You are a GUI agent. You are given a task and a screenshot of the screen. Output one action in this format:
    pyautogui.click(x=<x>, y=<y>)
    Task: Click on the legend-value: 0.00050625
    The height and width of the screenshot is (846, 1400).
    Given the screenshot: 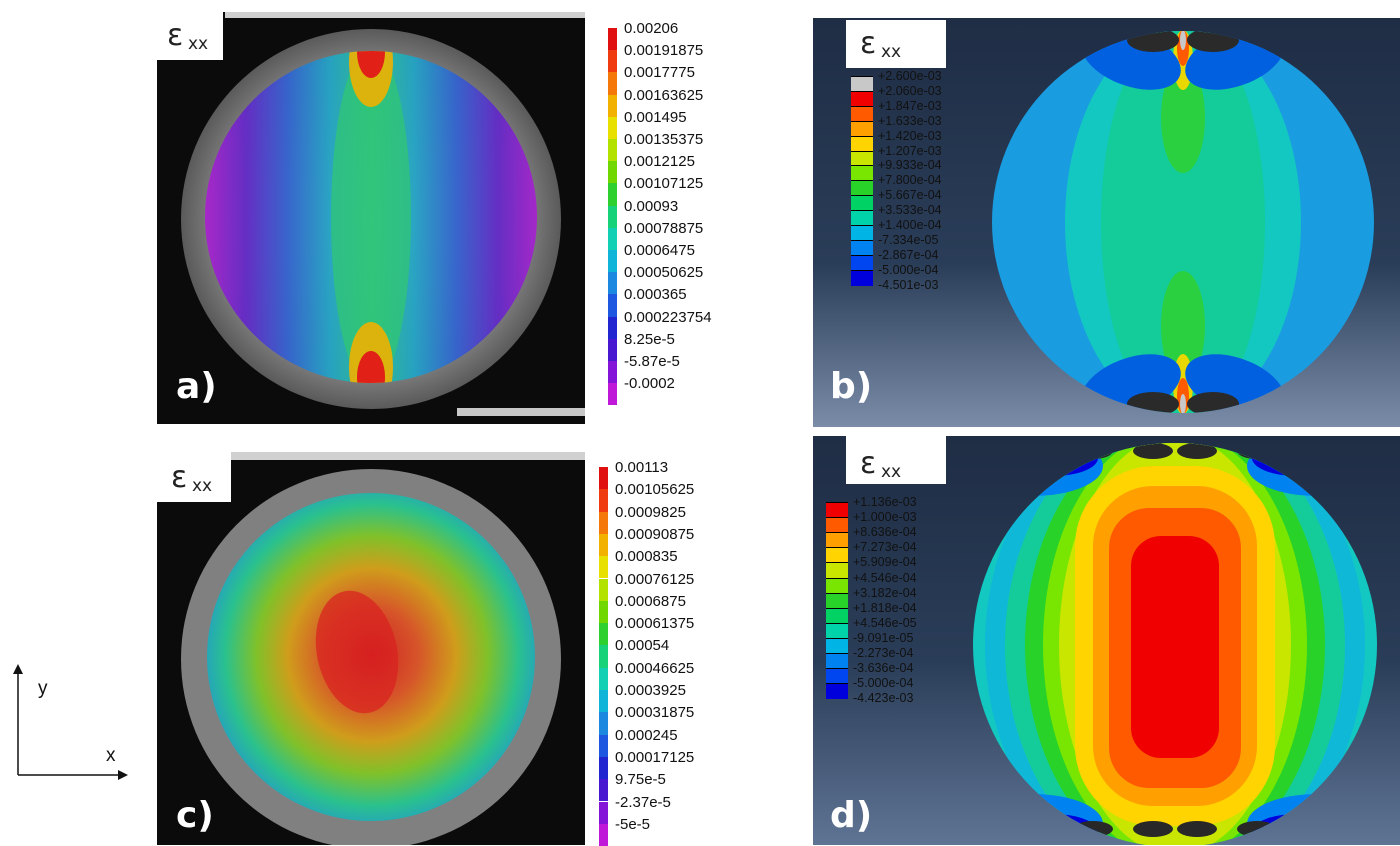 What is the action you would take?
    pyautogui.click(x=664, y=273)
    